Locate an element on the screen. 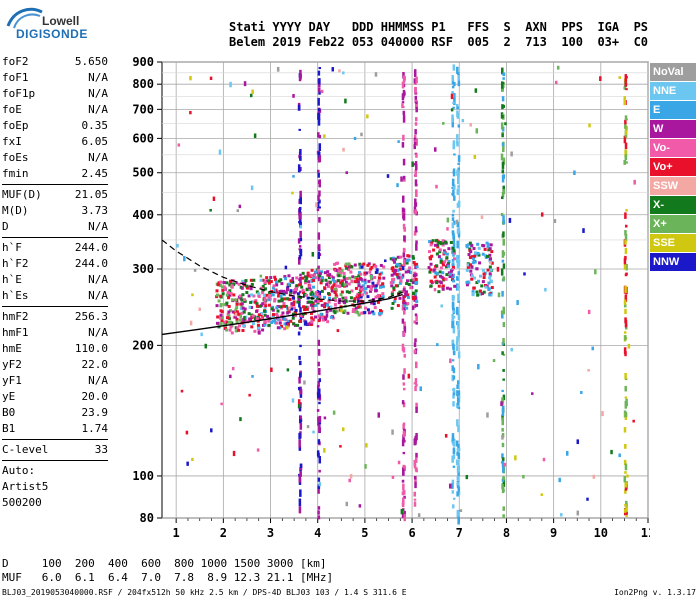  param-name: h`E is located at coordinates (12, 279).